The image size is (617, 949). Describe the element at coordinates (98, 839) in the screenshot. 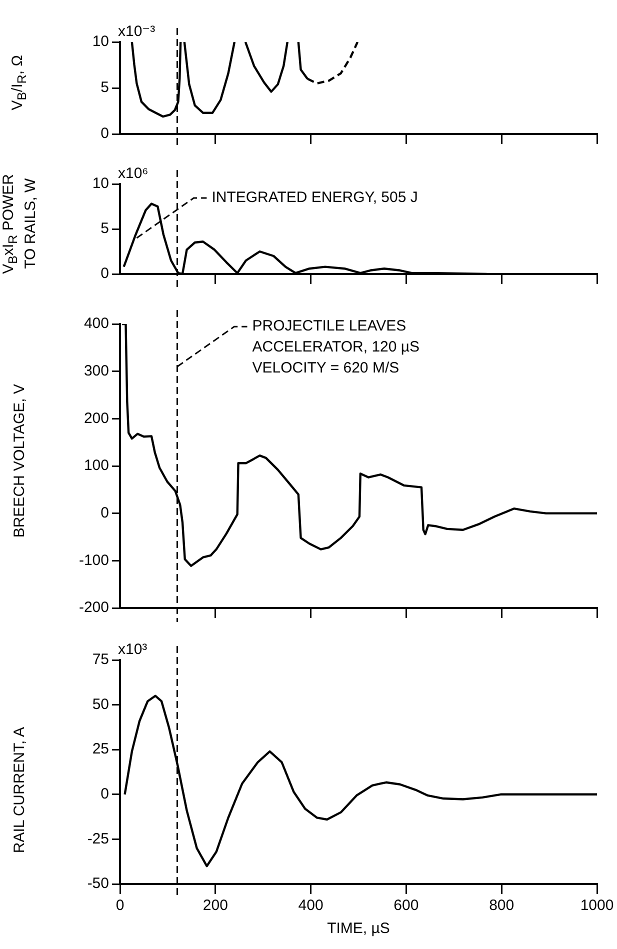

I see `y-tick-label: -25` at that location.